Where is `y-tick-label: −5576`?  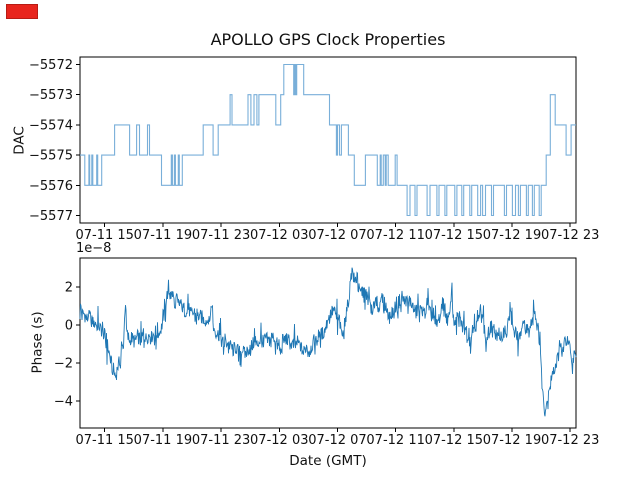 y-tick-label: −5576 is located at coordinates (51, 186).